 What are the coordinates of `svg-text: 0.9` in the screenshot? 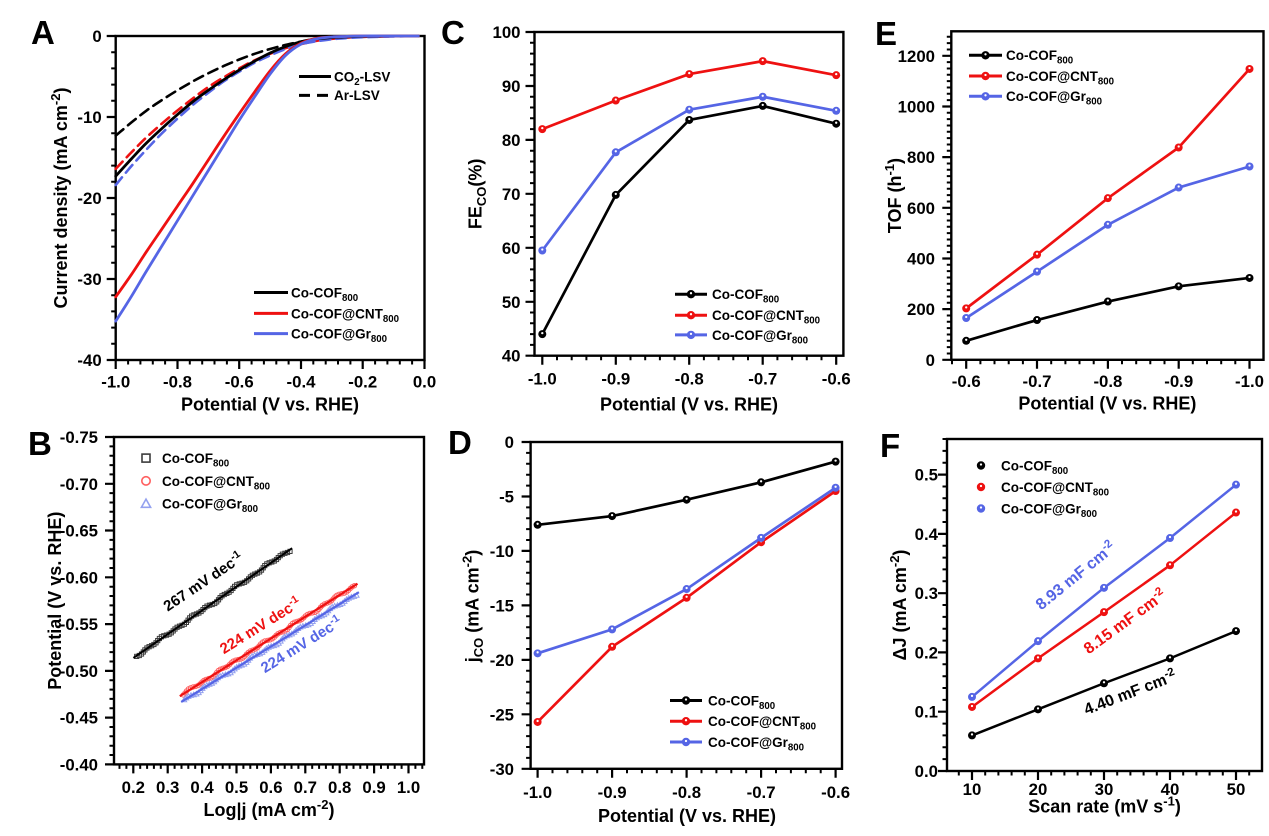 It's located at (373, 787).